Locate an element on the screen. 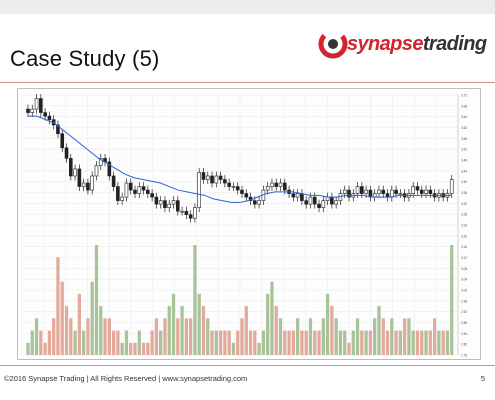 The height and width of the screenshot is (400, 495). footer-rule is located at coordinates (247, 365).